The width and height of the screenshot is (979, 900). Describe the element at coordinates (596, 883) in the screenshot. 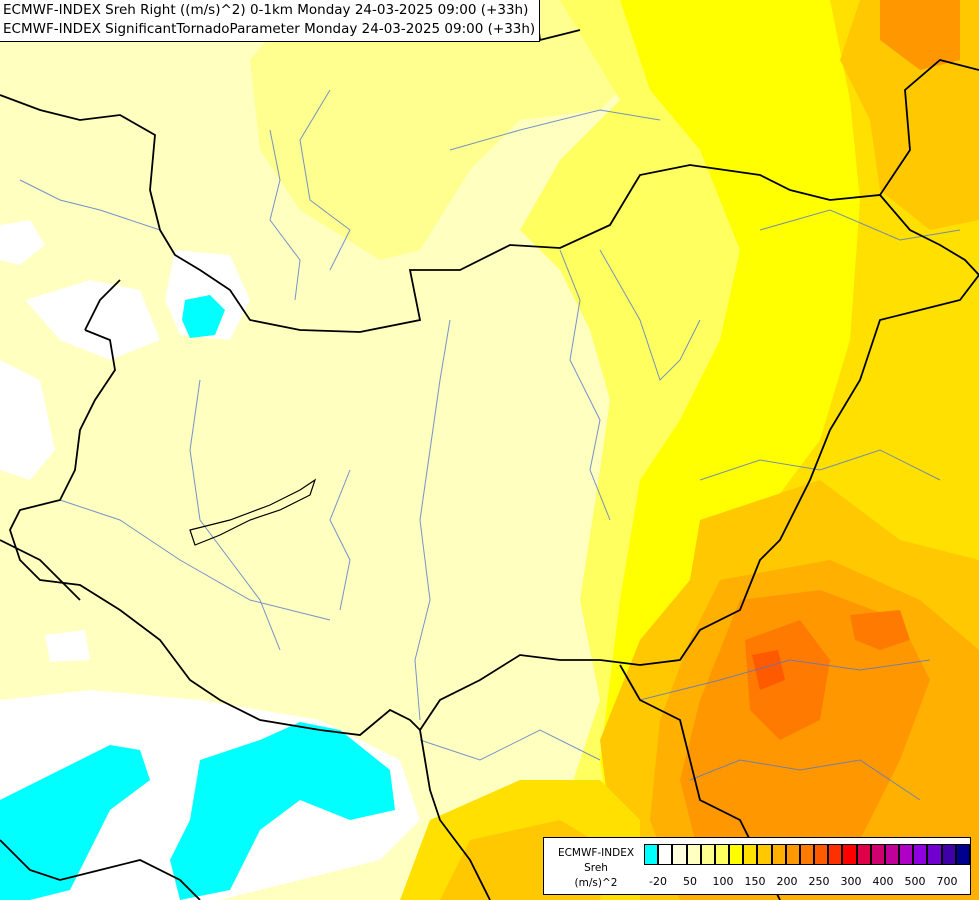

I see `legend-title-line-3: (m/s)^2` at that location.